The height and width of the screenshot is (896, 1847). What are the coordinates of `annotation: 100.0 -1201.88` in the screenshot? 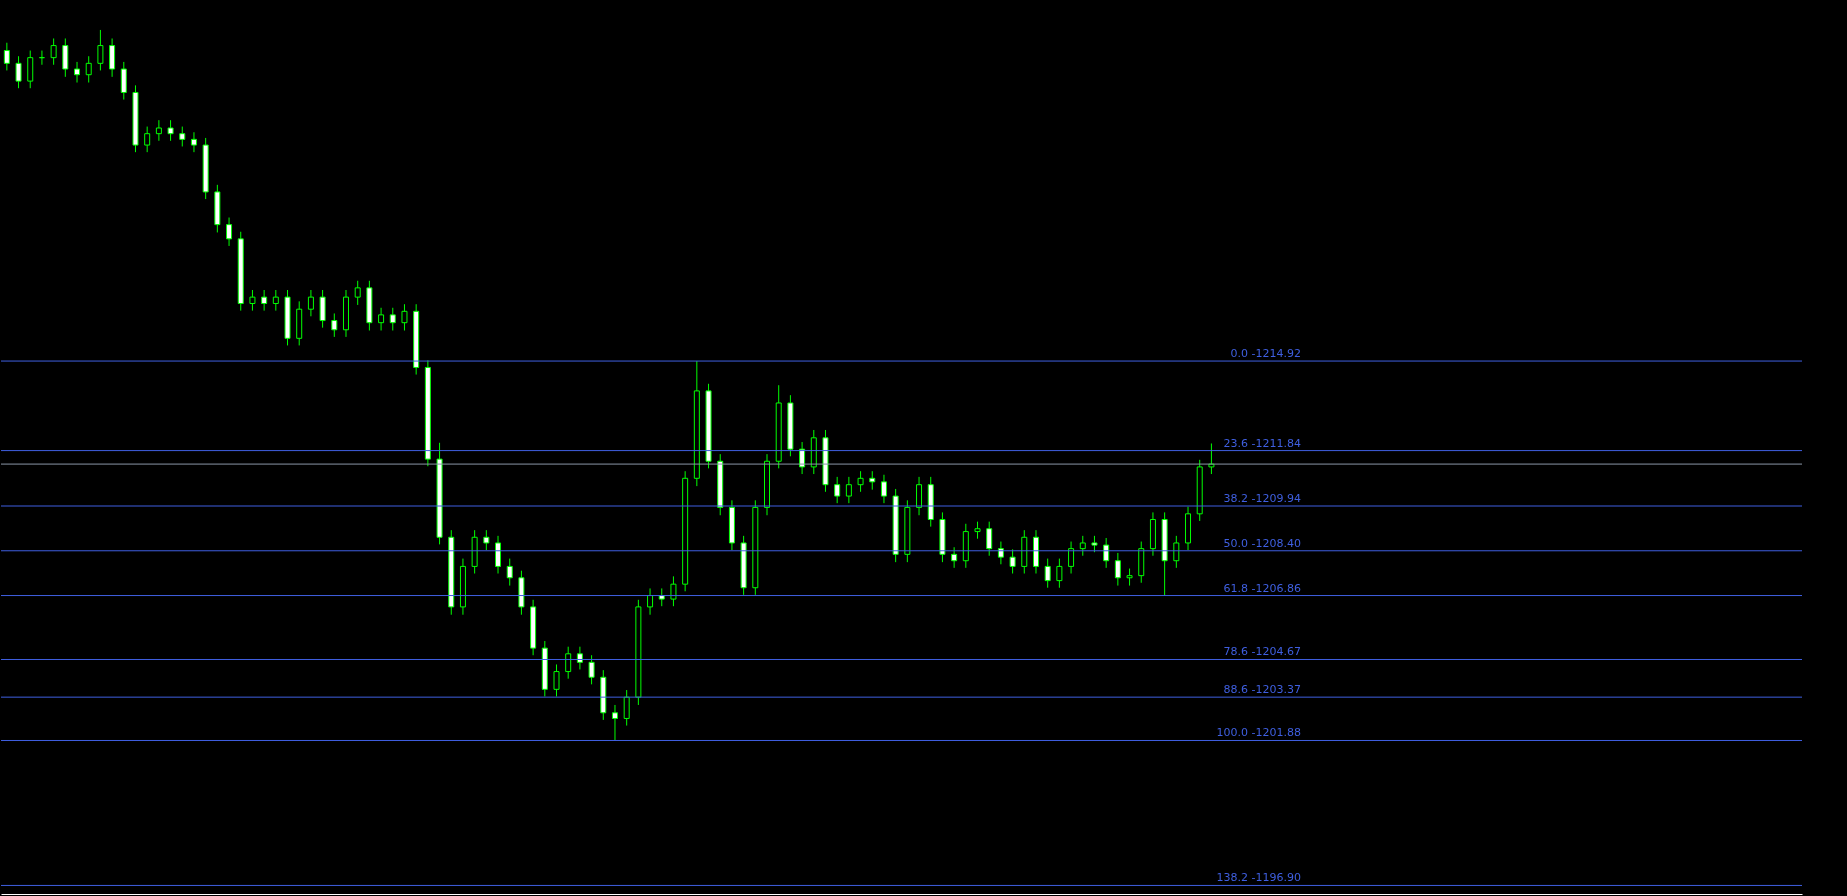 It's located at (1258, 733).